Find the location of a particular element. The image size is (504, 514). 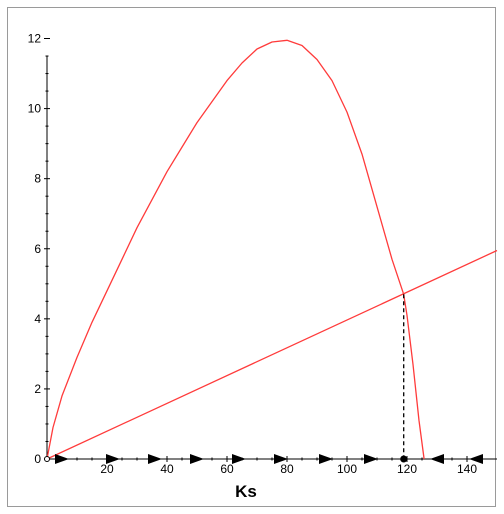

origin-point is located at coordinates (47, 459).